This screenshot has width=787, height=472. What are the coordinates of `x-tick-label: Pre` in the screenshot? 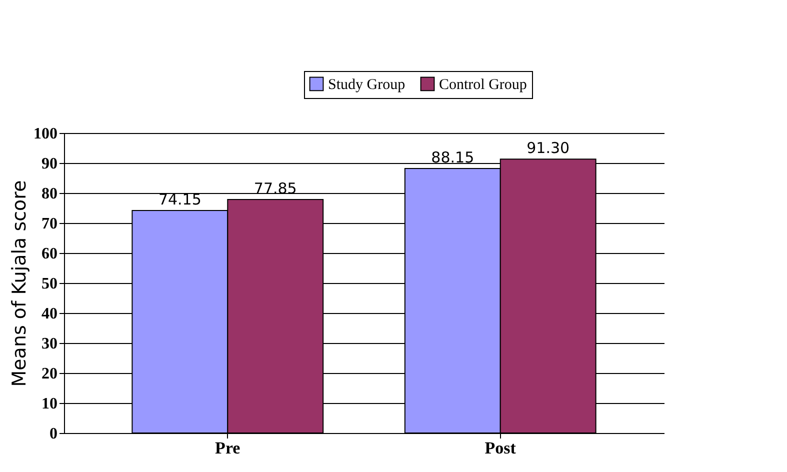 It's located at (228, 448).